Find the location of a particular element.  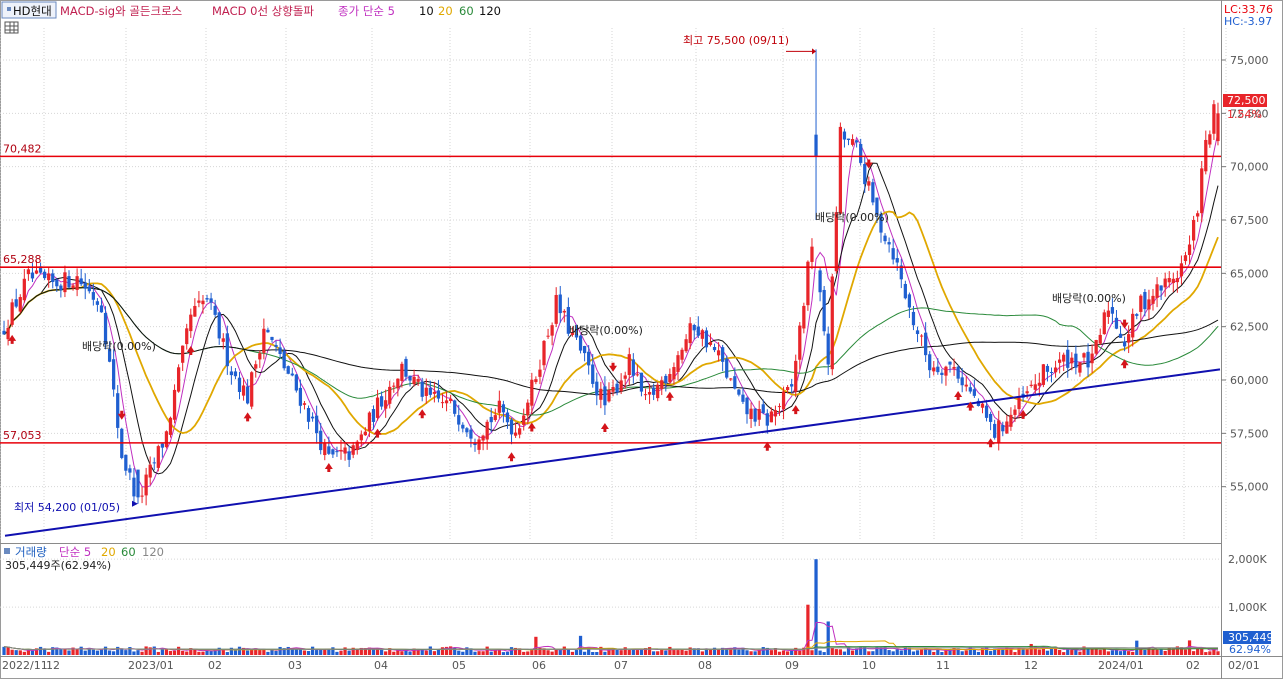

high-annotation: 최고 75,500 (09/11) is located at coordinates (736, 40).